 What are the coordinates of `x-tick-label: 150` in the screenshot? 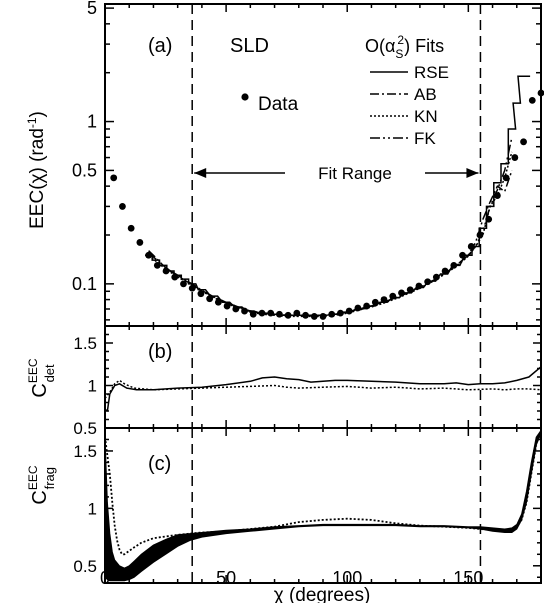 It's located at (468, 578).